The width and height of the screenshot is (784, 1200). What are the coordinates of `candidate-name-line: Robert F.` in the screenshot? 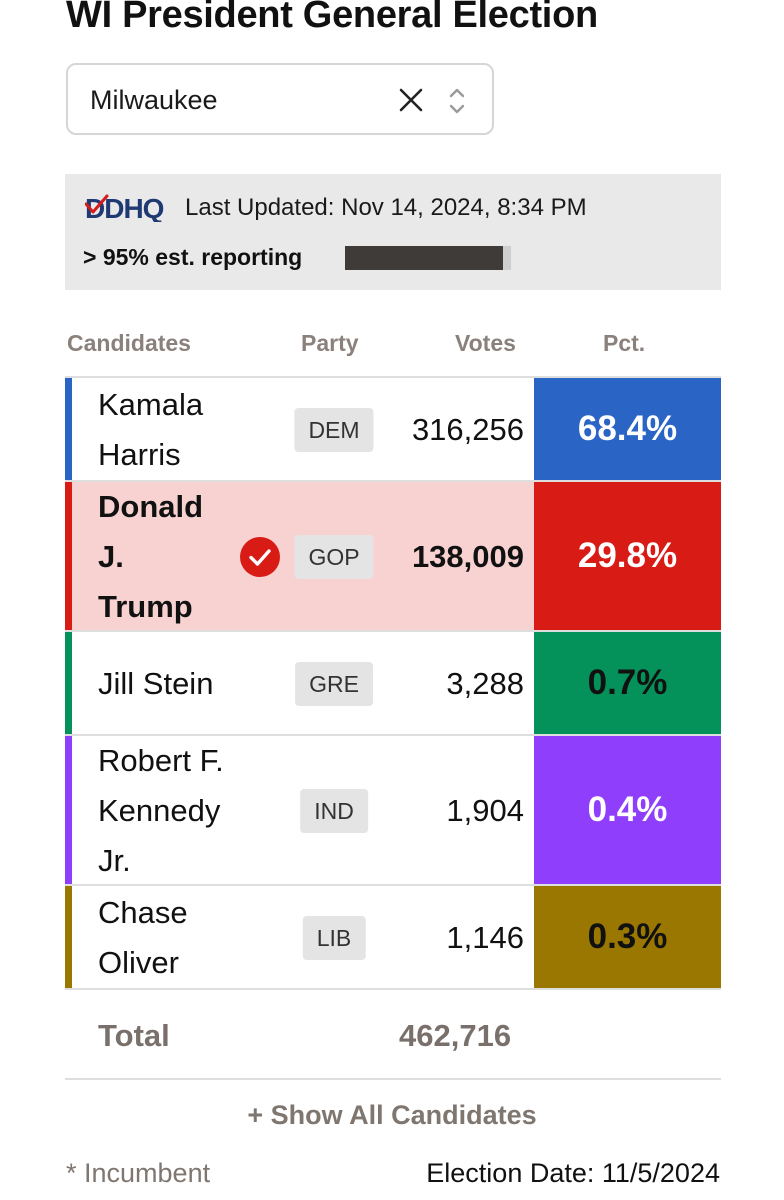 It's located at (161, 760).